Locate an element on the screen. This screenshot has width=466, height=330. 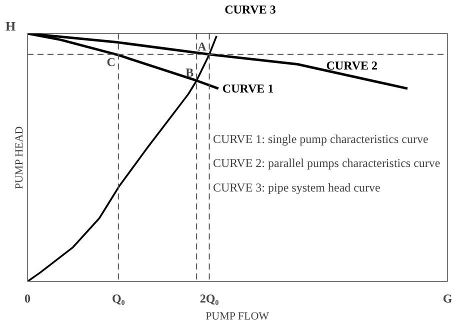
annotation: CURVE 2: parallel pumps characteristics curve is located at coordinates (326, 163).